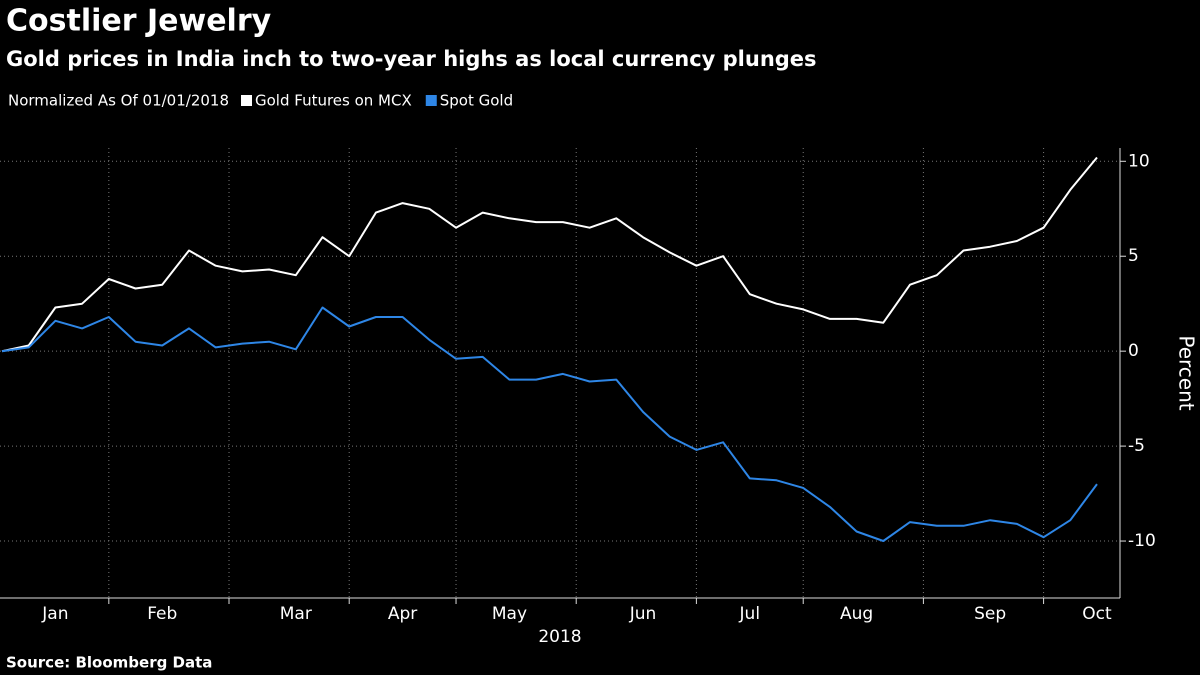  Describe the element at coordinates (118, 101) in the screenshot. I see `legend-title: Normalized As Of 01/01/2018` at that location.